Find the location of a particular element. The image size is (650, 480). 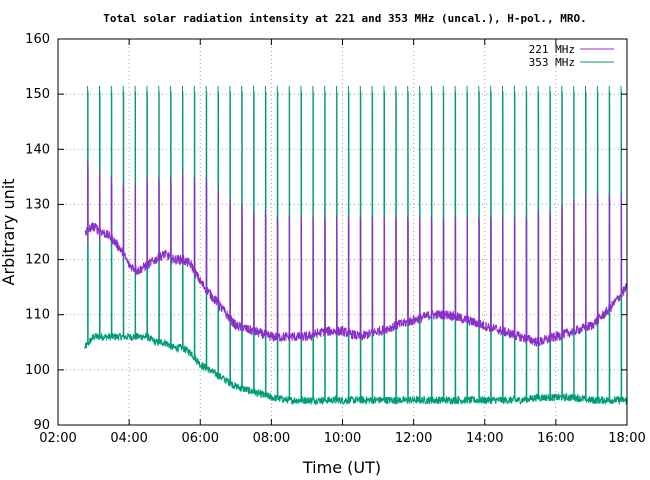

x-tick-label: 10:00 is located at coordinates (342, 438).